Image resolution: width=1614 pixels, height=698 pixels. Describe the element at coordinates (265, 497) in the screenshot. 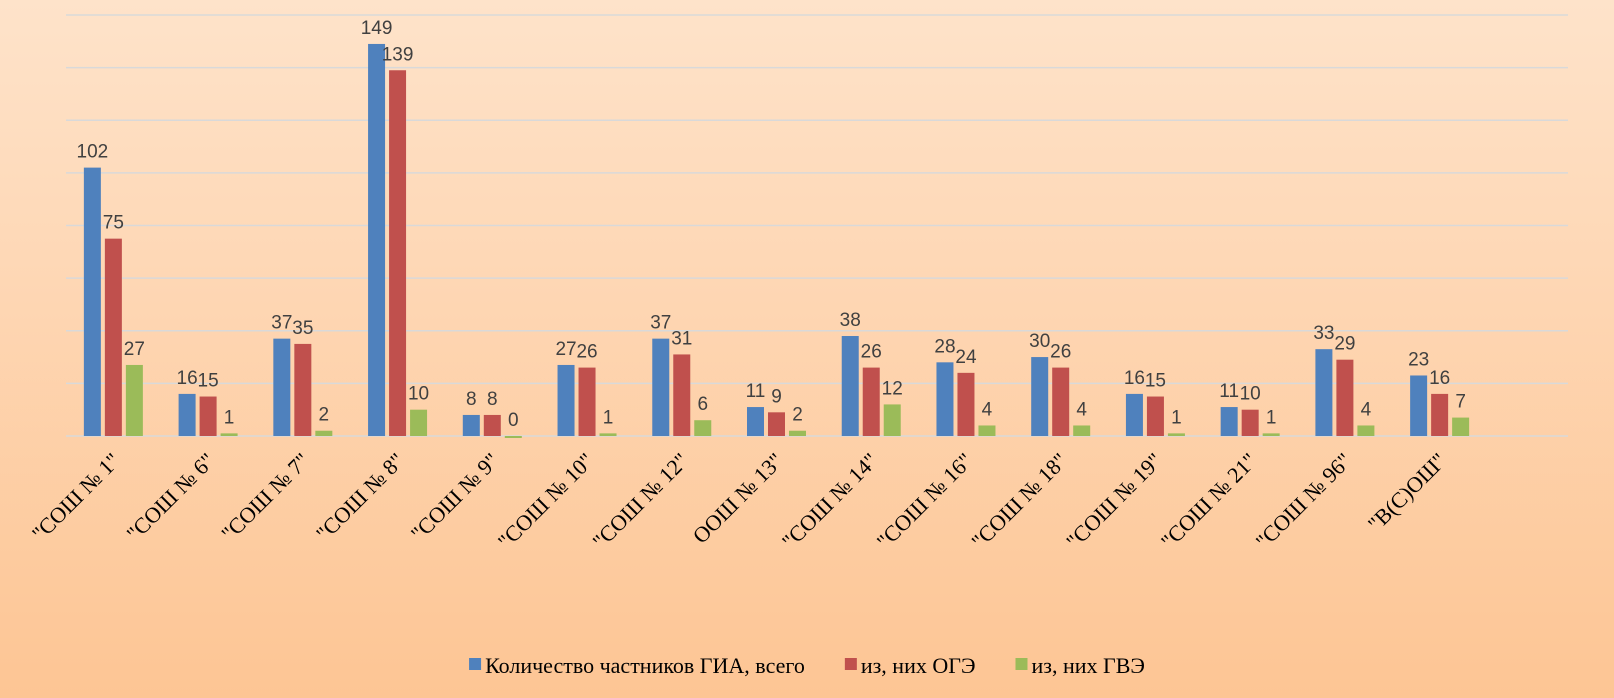

I see `x-tick-label: "СОШ № 7"` at that location.